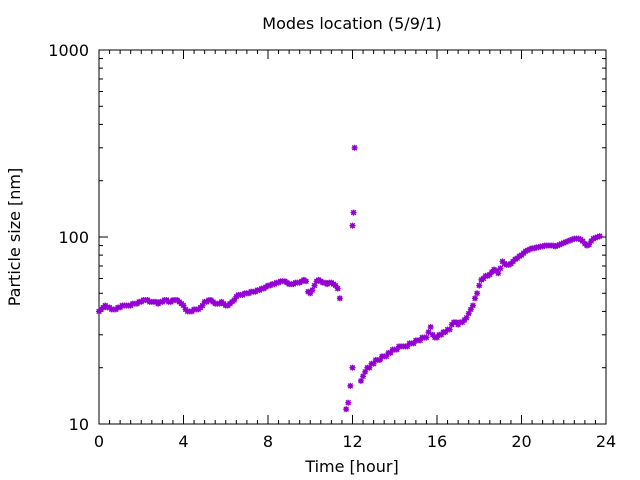 Image resolution: width=640 pixels, height=480 pixels. What do you see at coordinates (14, 237) in the screenshot?
I see `y-axis-label: Particle size [nm]` at bounding box center [14, 237].